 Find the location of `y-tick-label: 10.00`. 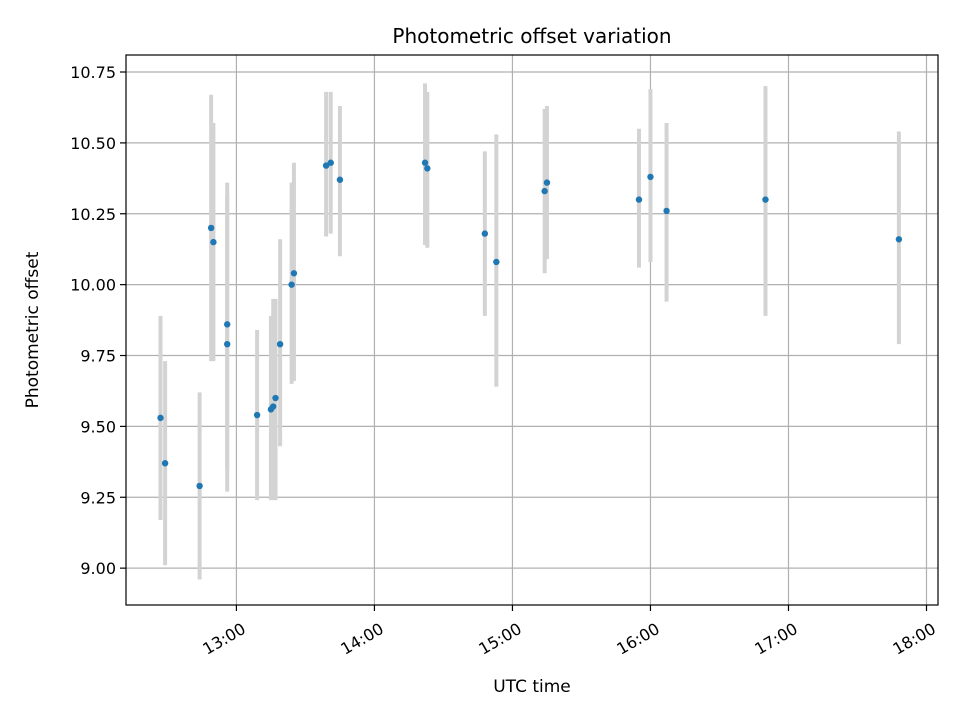

y-tick-label: 10.00 is located at coordinates (93, 285).